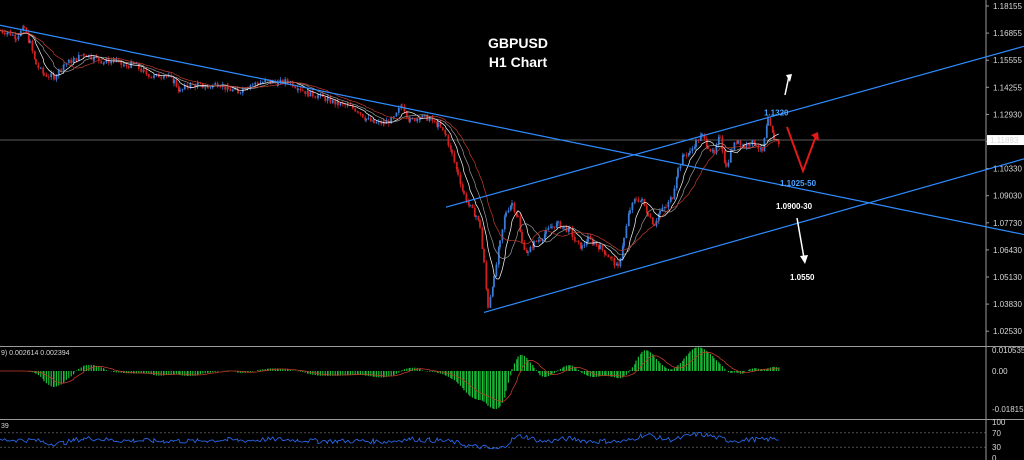 This screenshot has width=1024, height=460. I want to click on price-tick-label: 1.07730, so click(1007, 223).